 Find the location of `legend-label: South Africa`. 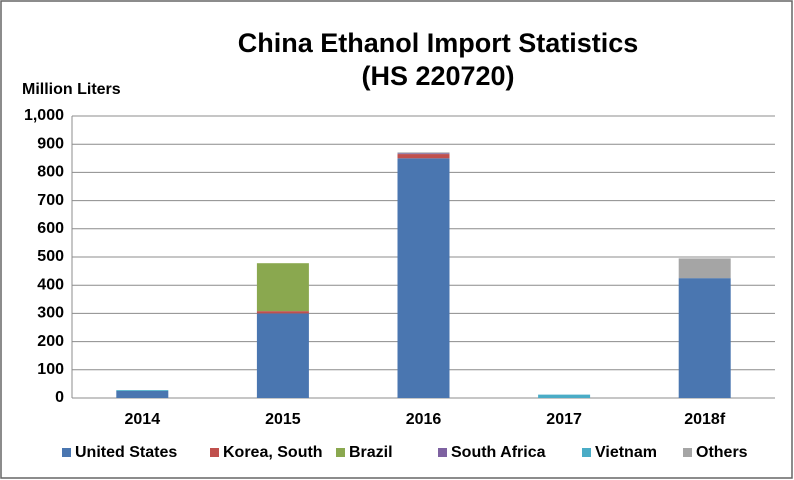

legend-label: South Africa is located at coordinates (498, 452).